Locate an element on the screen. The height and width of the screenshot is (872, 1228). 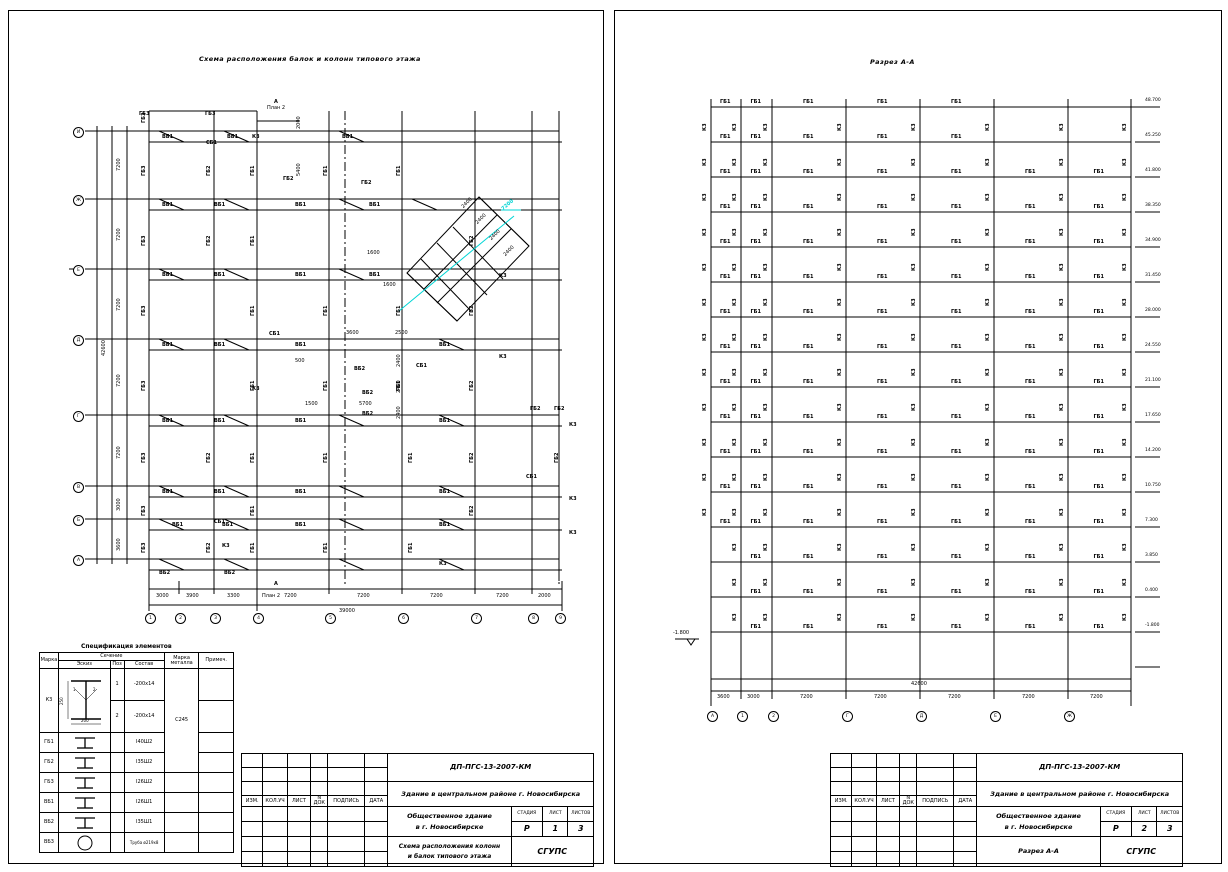
beam-label-gb2: ГБ2 is located at coordinates (557, 457).